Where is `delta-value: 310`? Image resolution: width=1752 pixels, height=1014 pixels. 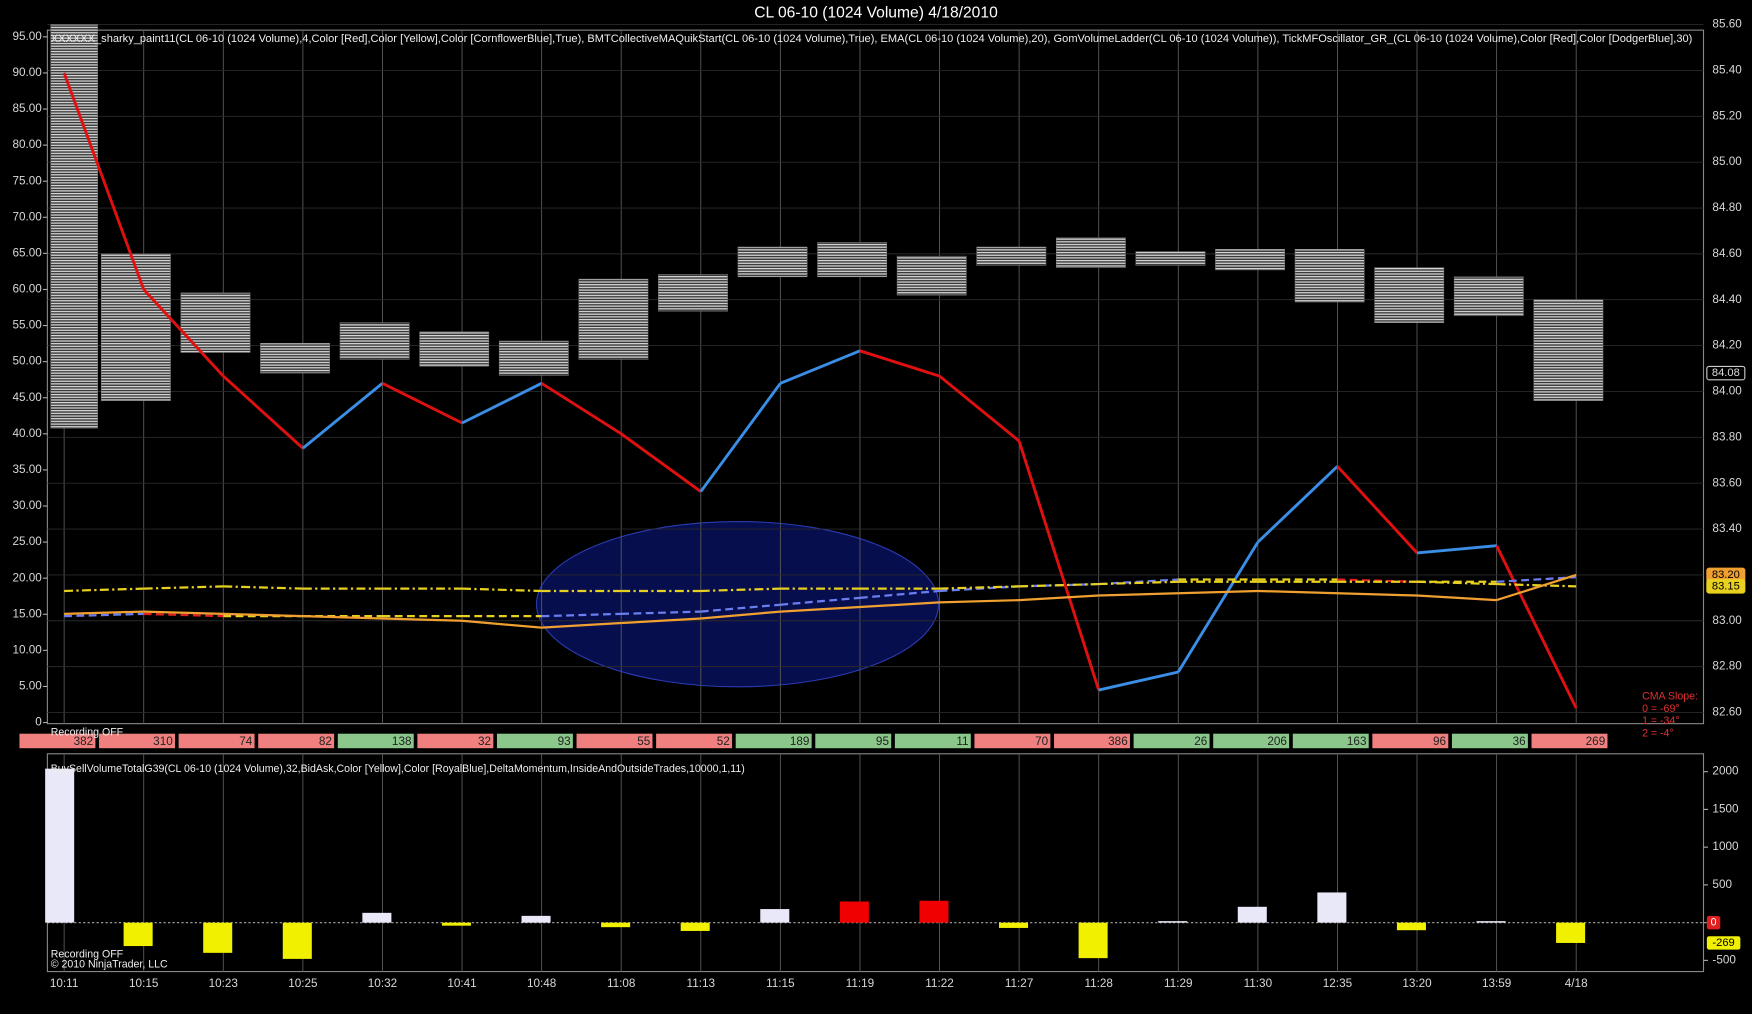 delta-value: 310 is located at coordinates (163, 741).